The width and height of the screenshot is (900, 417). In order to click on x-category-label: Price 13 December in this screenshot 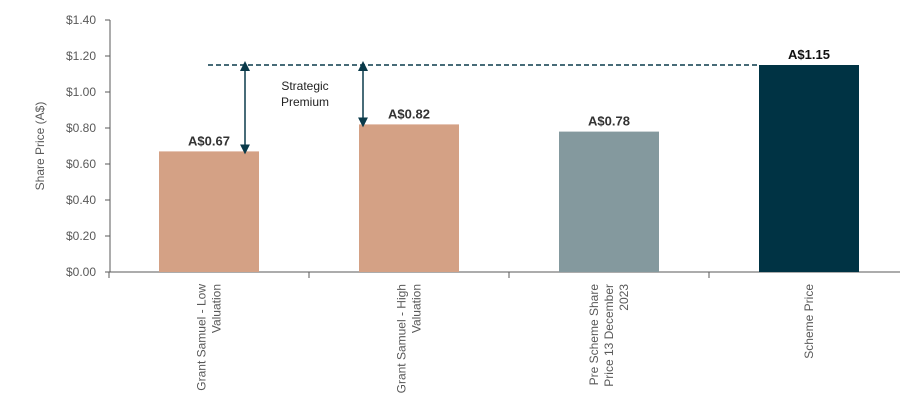, I will do `click(609, 335)`.